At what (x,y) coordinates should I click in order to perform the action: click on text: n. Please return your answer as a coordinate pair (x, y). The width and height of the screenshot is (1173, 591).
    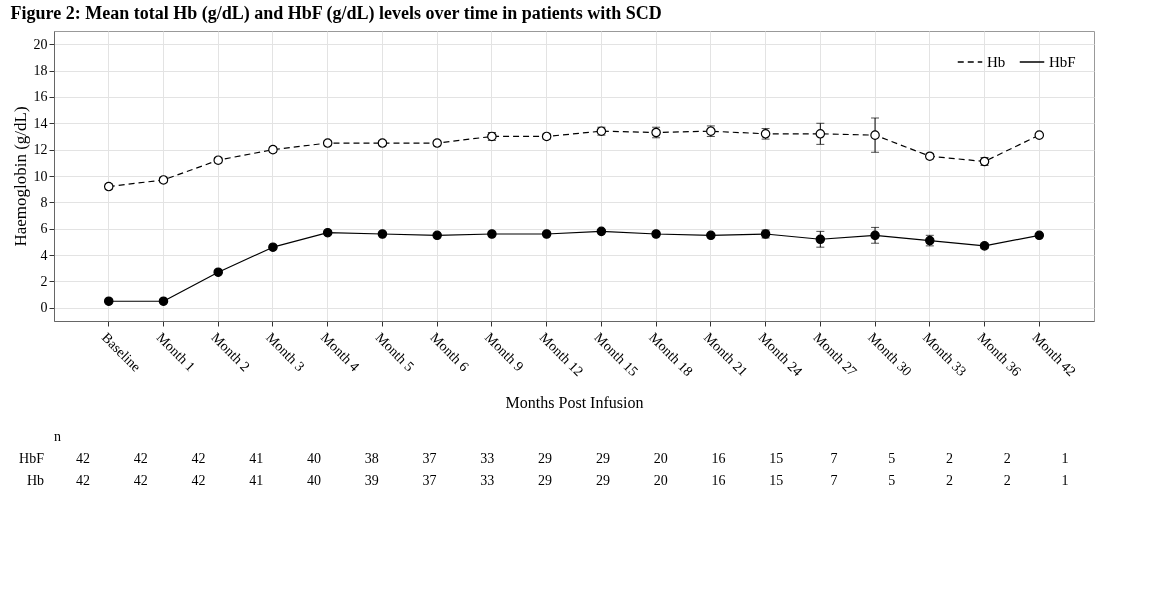
    Looking at the image, I should click on (57, 436).